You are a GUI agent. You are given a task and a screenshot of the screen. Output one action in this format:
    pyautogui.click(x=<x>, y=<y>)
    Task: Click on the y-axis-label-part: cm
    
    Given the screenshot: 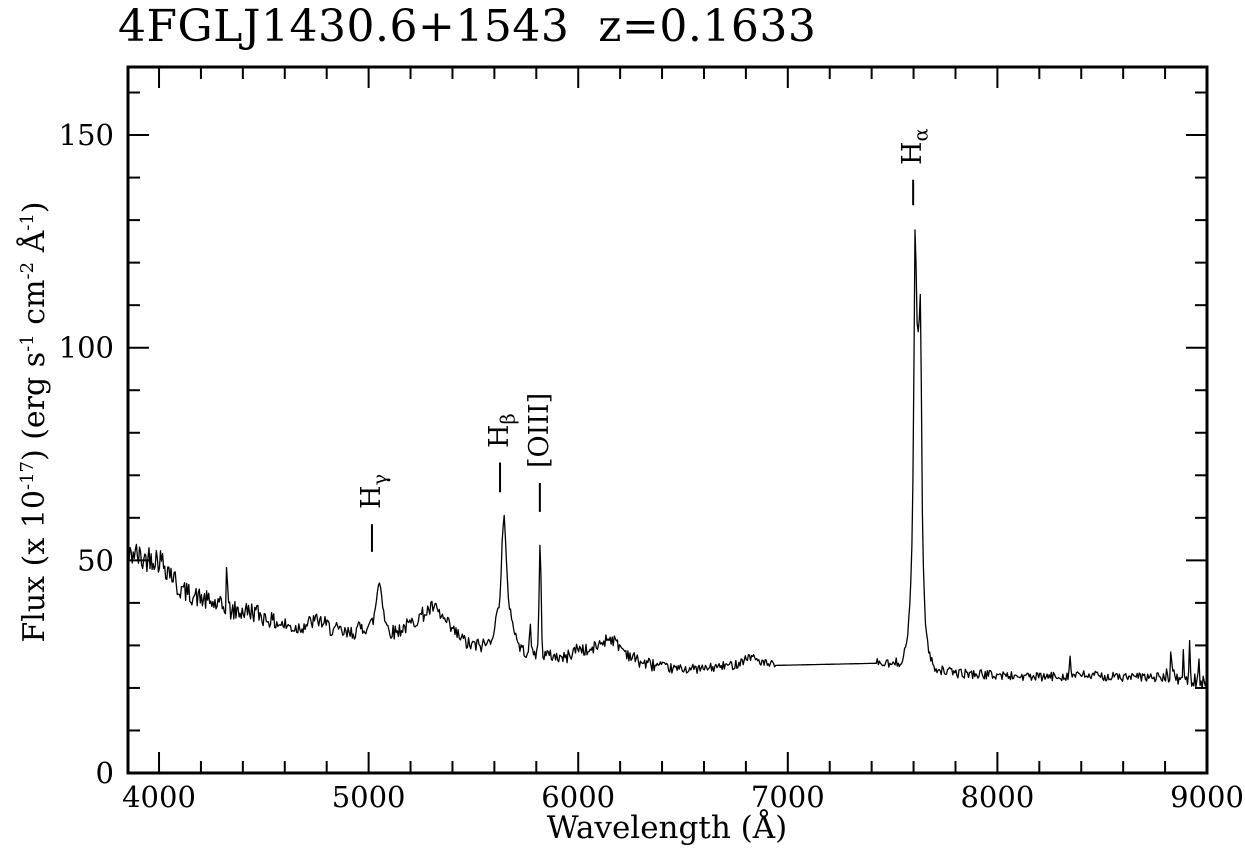 What is the action you would take?
    pyautogui.click(x=34, y=307)
    